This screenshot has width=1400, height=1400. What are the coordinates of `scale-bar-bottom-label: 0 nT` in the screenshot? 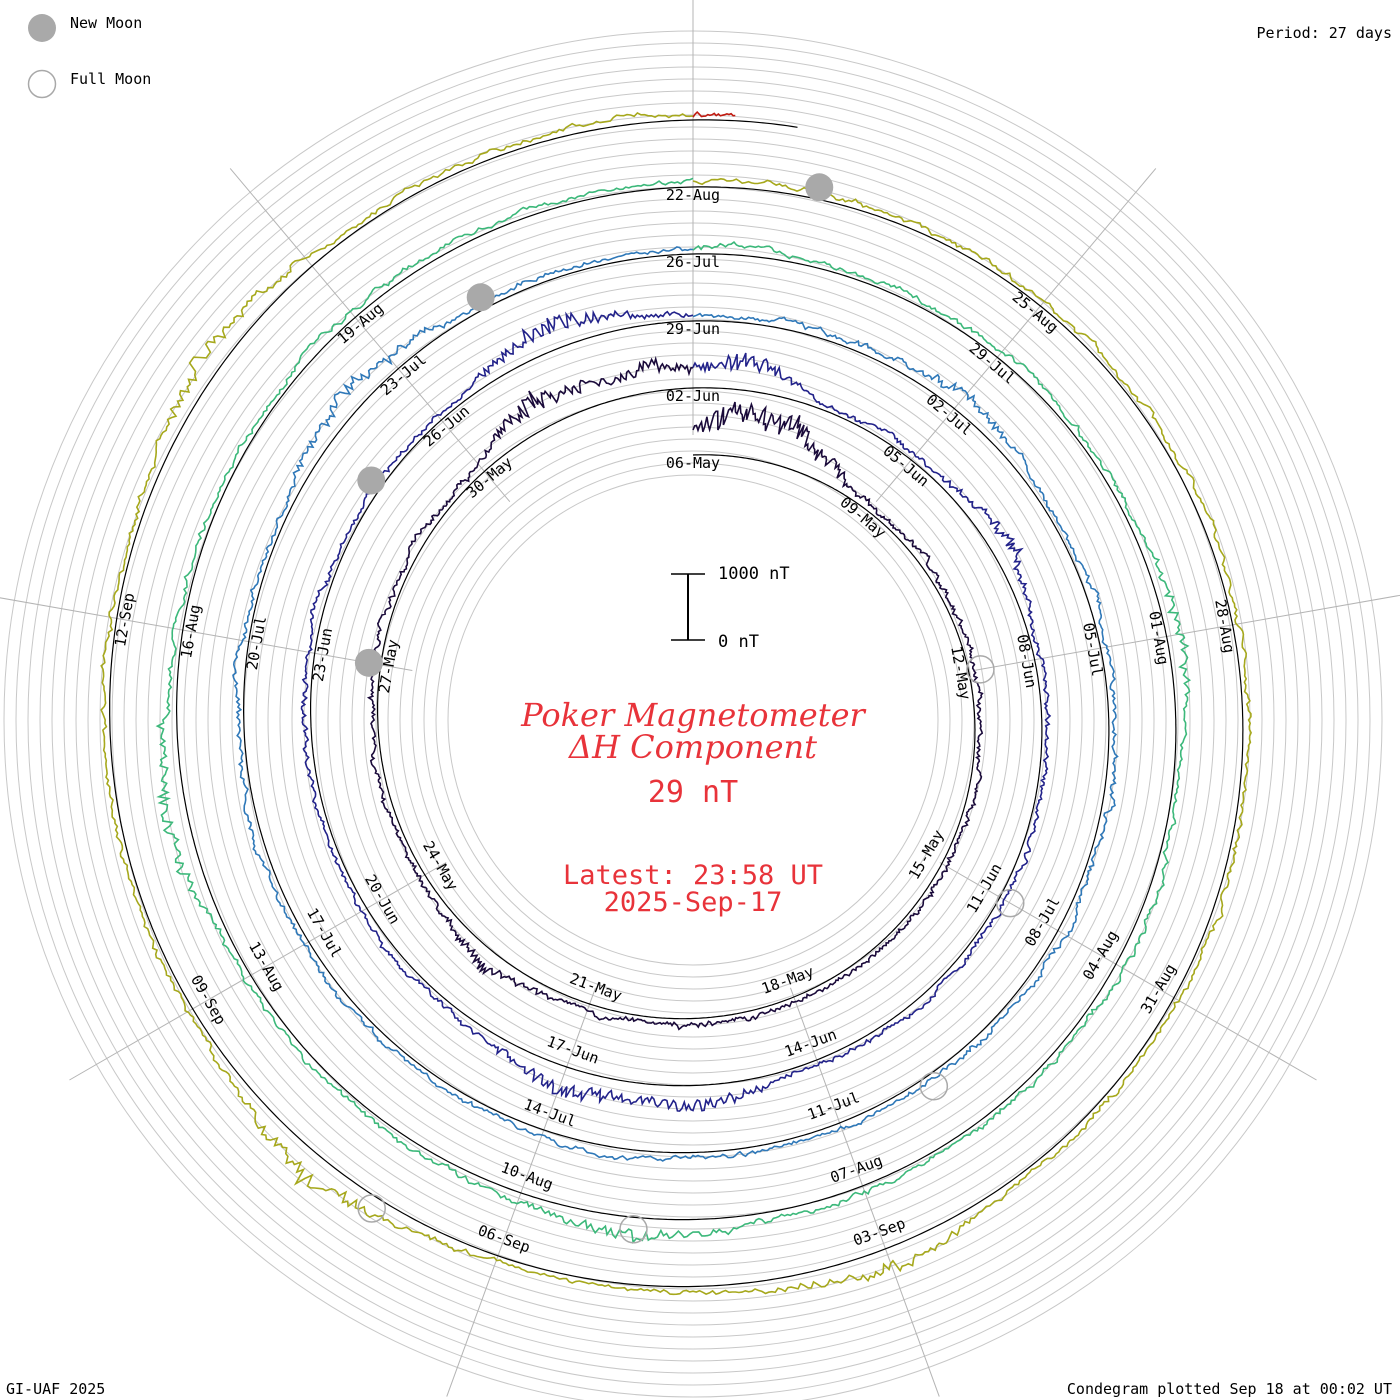 It's located at (738, 642).